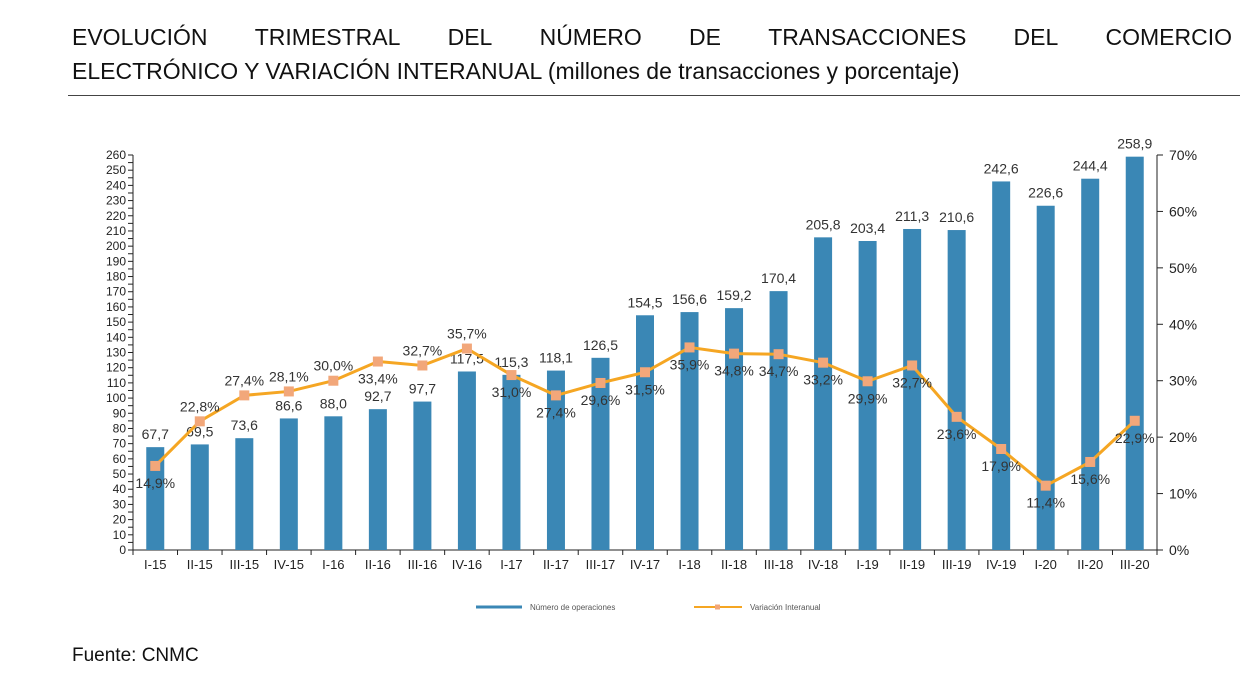  I want to click on line-value-label: 27,4%, so click(244, 380).